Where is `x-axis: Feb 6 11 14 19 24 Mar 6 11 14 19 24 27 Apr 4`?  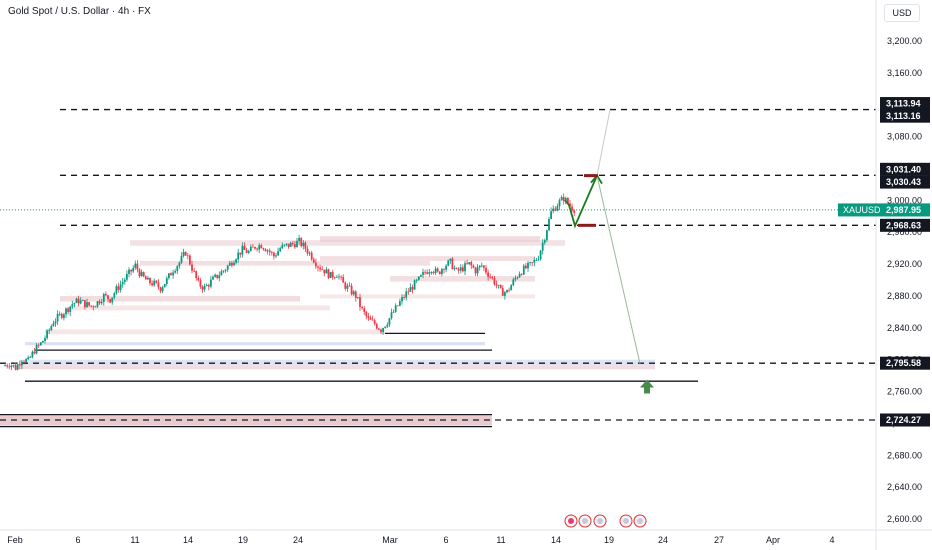 x-axis: Feb 6 11 14 19 24 Mar 6 11 14 19 24 27 Apr 4 is located at coordinates (466, 529).